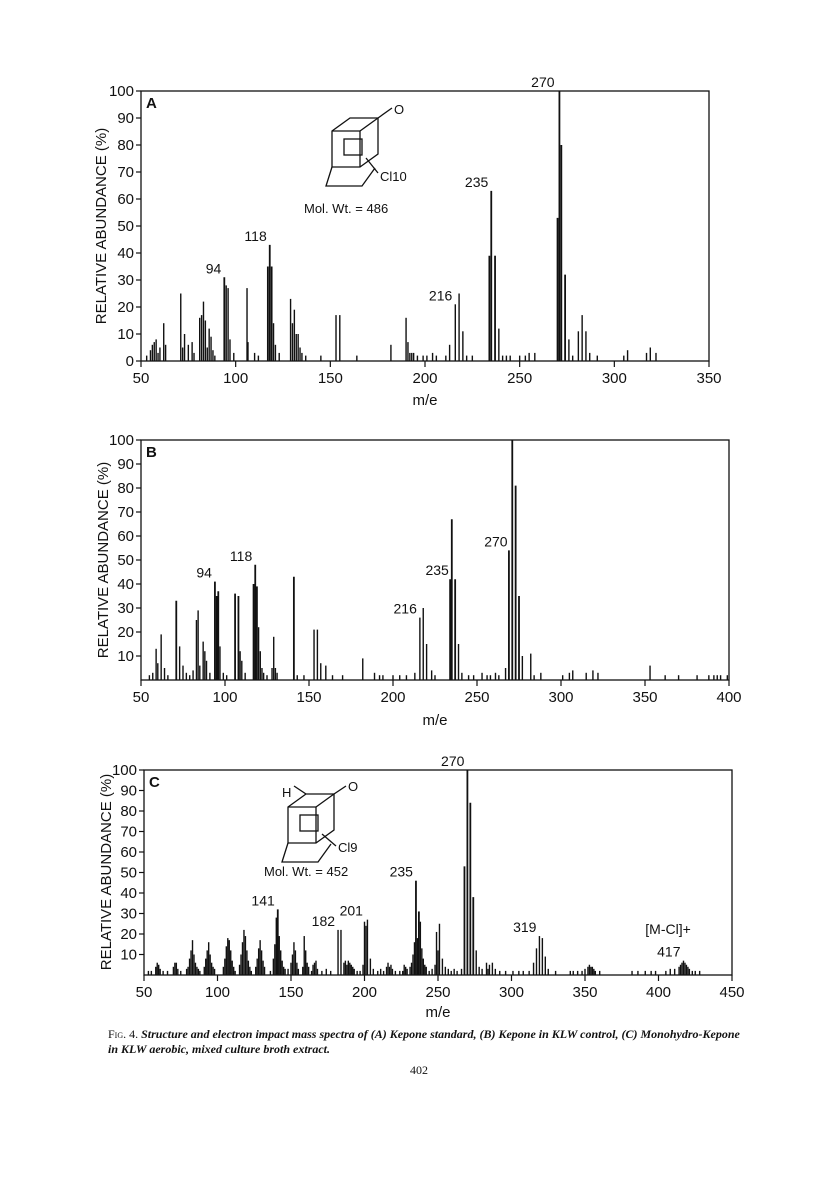  I want to click on panel-c-x-tick-label: 200, so click(364, 992).